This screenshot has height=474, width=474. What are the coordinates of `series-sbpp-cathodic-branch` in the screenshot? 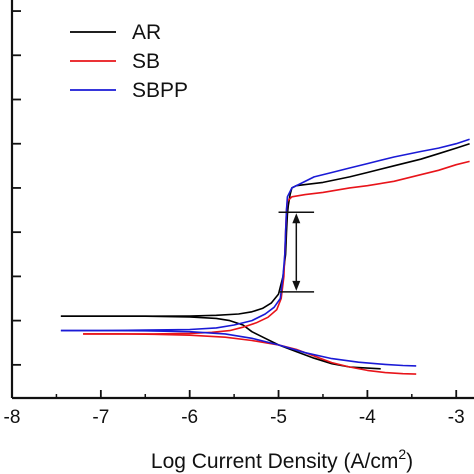 It's located at (238, 348).